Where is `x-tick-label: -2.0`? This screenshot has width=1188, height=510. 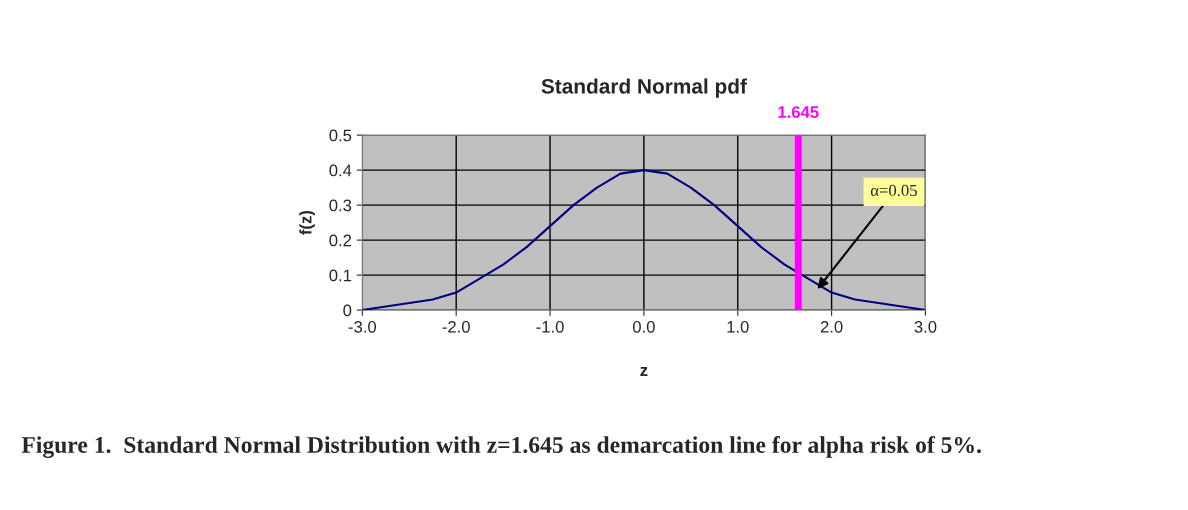 x-tick-label: -2.0 is located at coordinates (456, 326).